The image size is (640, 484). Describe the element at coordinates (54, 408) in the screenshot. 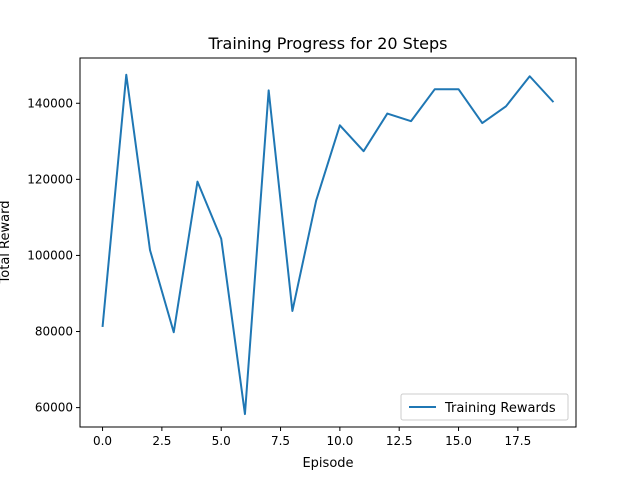

I see `y-tick-label: 60000` at that location.